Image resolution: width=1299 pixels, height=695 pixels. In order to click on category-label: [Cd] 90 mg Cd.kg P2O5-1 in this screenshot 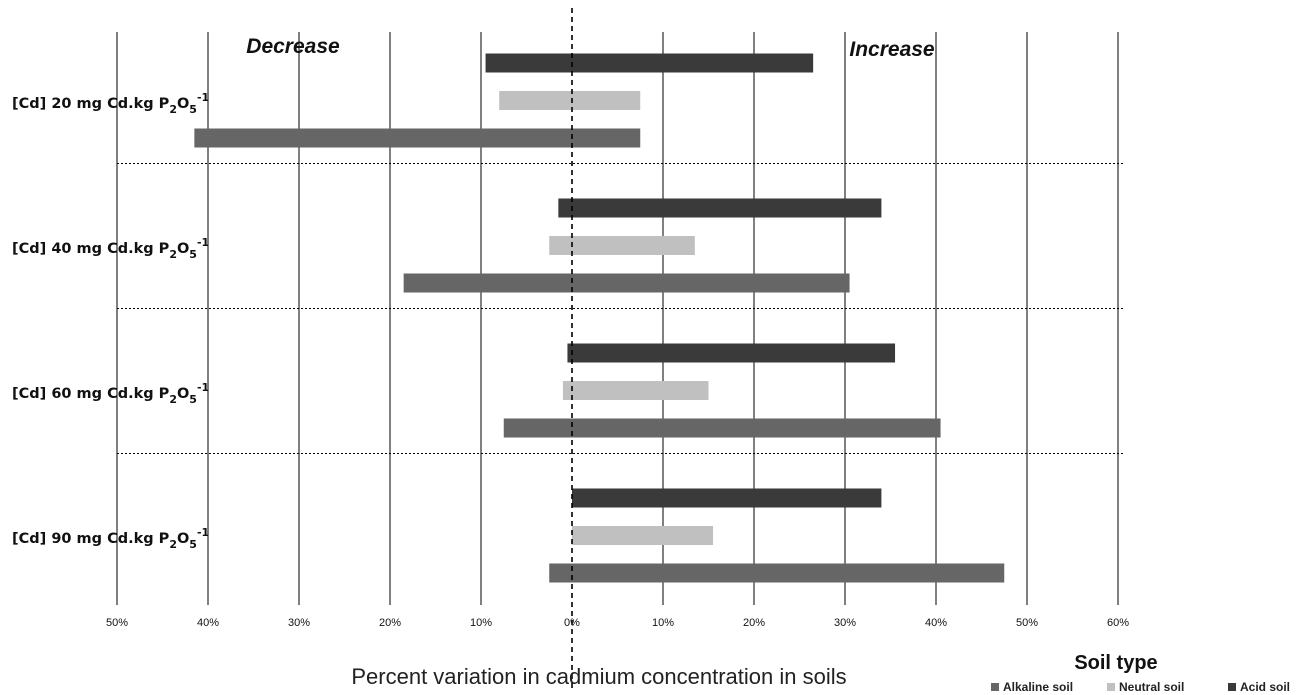, I will do `click(110, 538)`.